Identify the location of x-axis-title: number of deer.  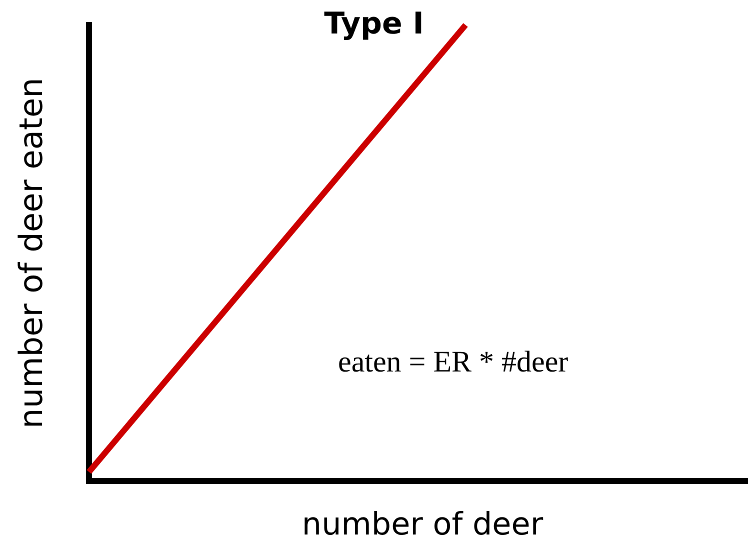
(423, 524).